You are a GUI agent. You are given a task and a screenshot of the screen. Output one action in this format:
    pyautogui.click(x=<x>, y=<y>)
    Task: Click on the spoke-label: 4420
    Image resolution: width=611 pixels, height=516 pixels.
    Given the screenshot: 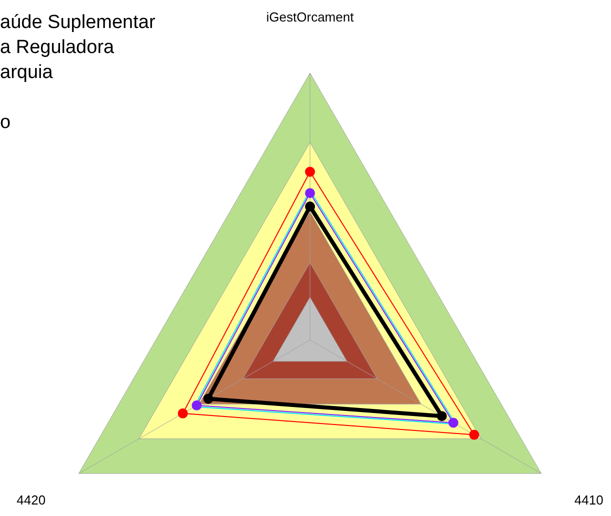 What is the action you would take?
    pyautogui.click(x=31, y=500)
    